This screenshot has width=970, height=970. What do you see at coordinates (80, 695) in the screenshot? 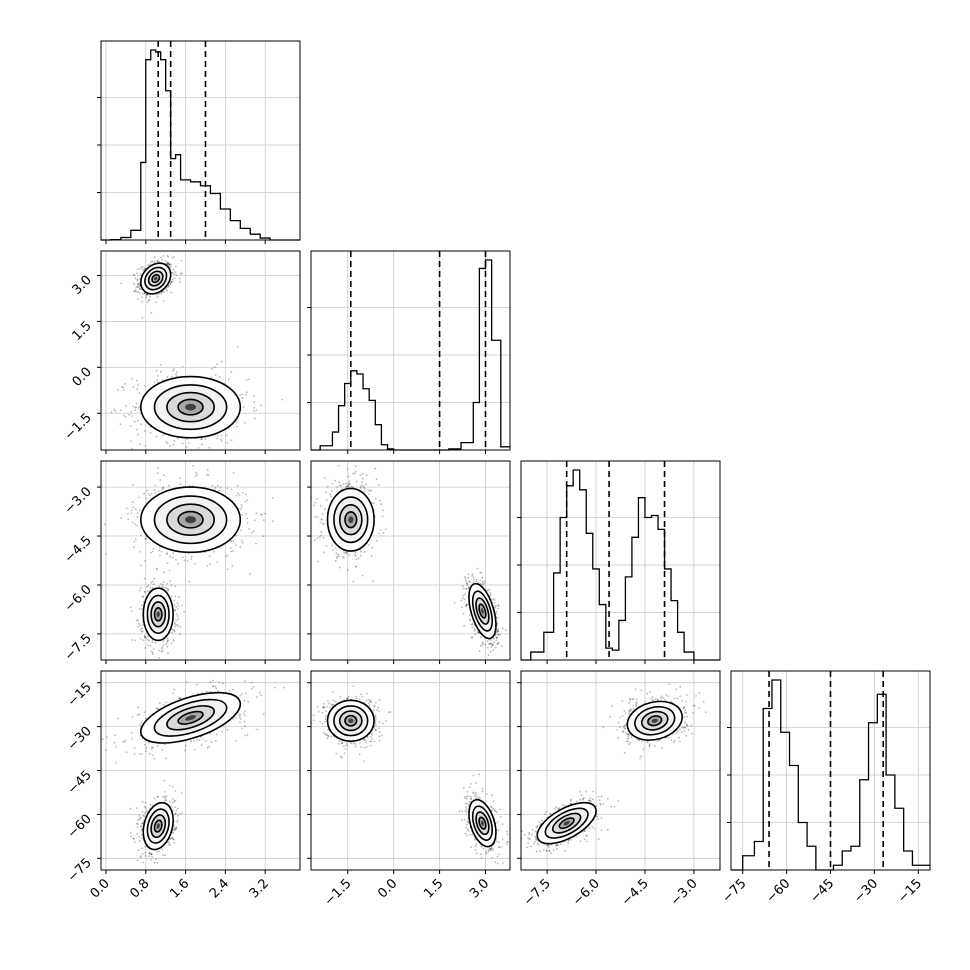
I see `y-tick-label: −15` at bounding box center [80, 695].